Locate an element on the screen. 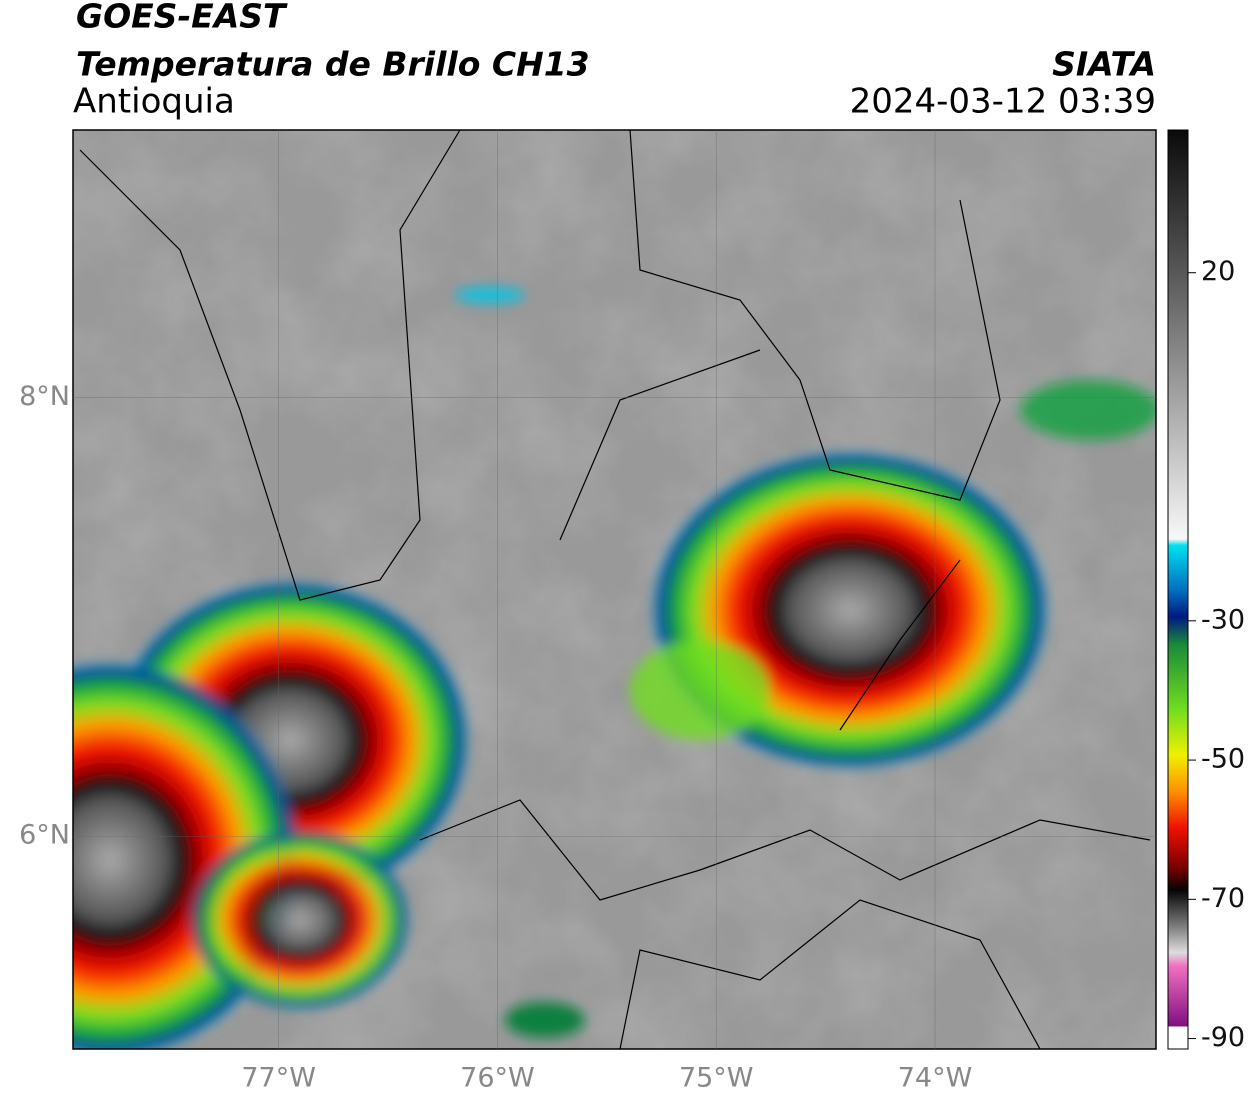  lat-tick-label: 8°N is located at coordinates (44, 396).